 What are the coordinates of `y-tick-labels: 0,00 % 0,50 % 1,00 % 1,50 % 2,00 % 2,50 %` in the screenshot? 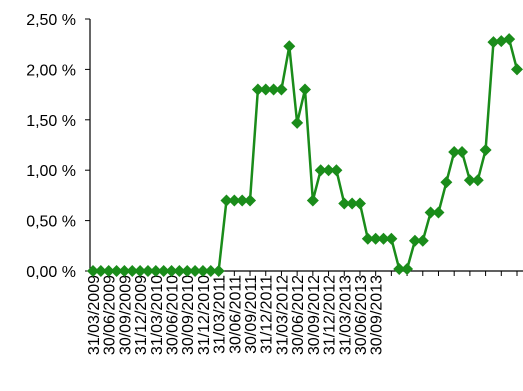 It's located at (51, 146).